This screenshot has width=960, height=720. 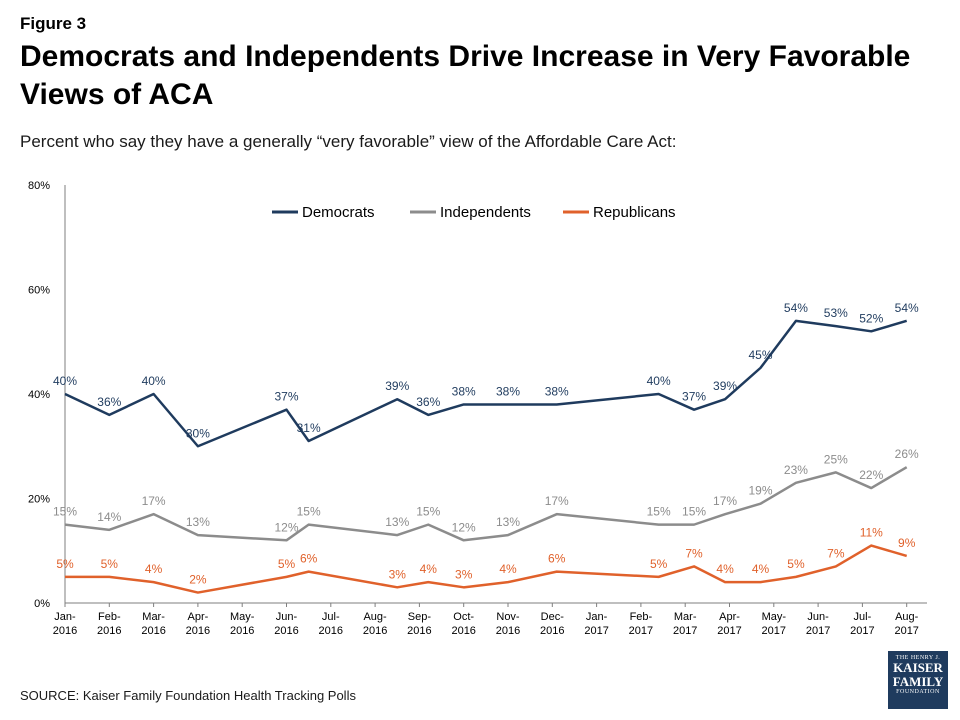 What do you see at coordinates (486, 504) in the screenshot?
I see `series-line-independents` at bounding box center [486, 504].